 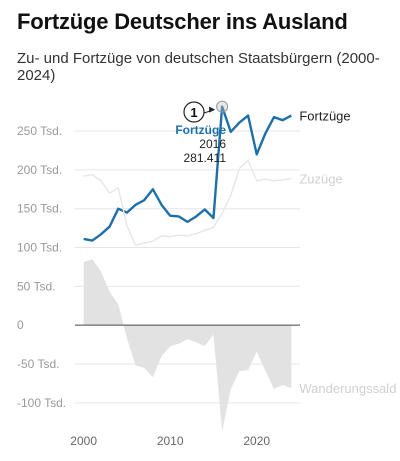 I want to click on x-tick-label: 2000, so click(x=83, y=441).